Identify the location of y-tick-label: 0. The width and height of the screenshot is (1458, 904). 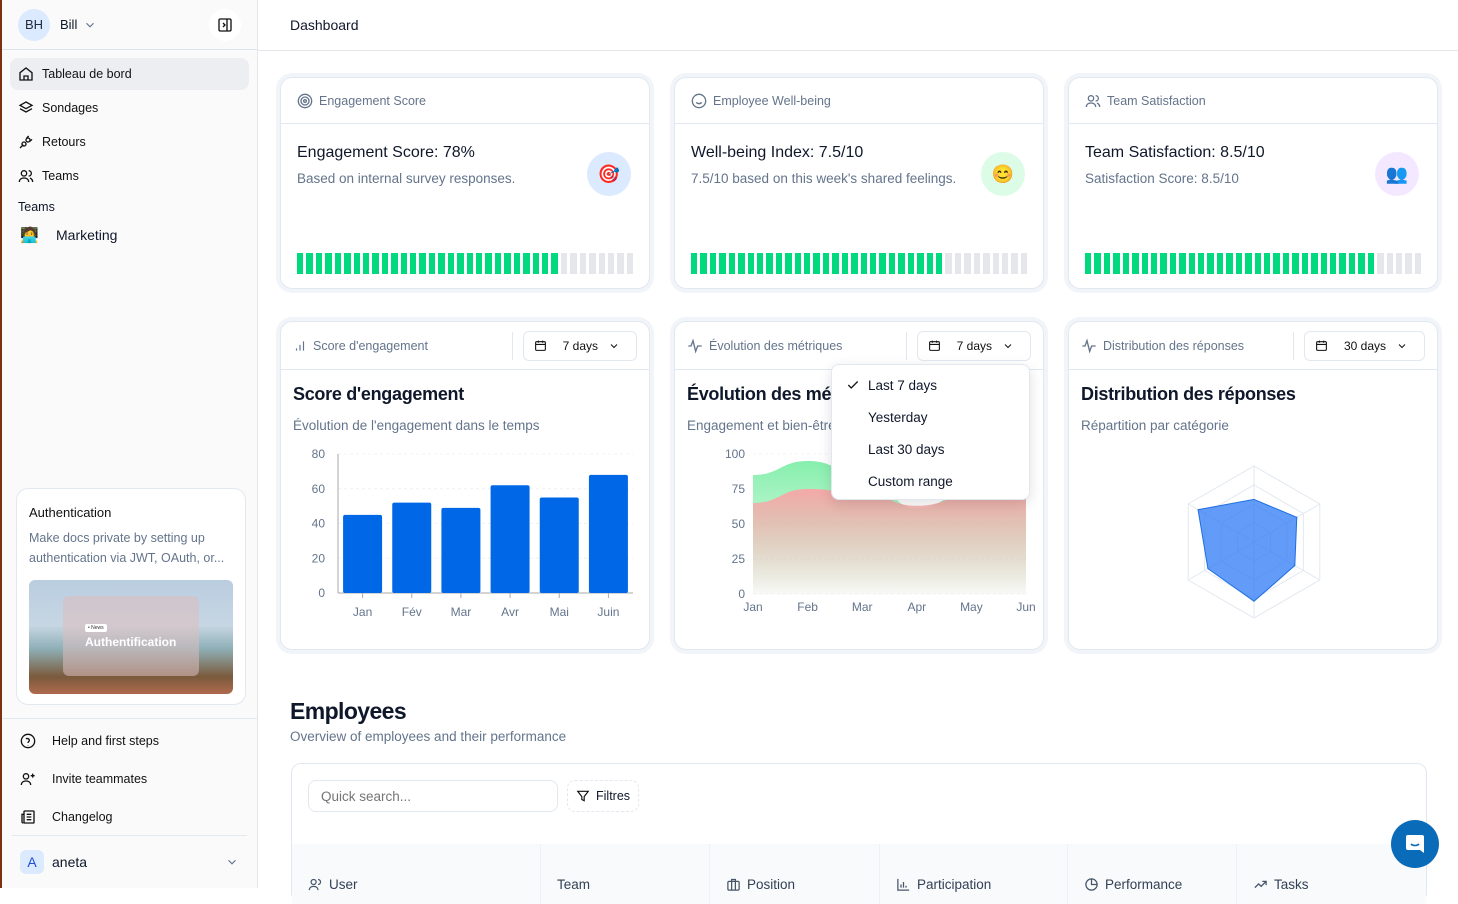
(741, 594).